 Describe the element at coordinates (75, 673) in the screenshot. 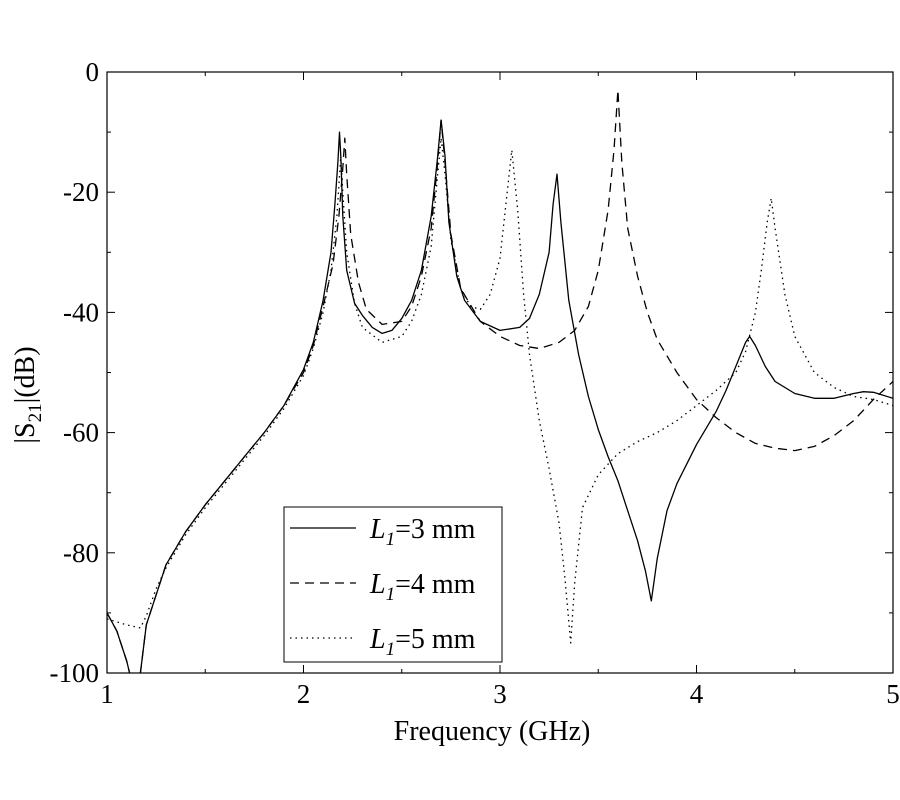

I see `y-tick-label: -100` at that location.